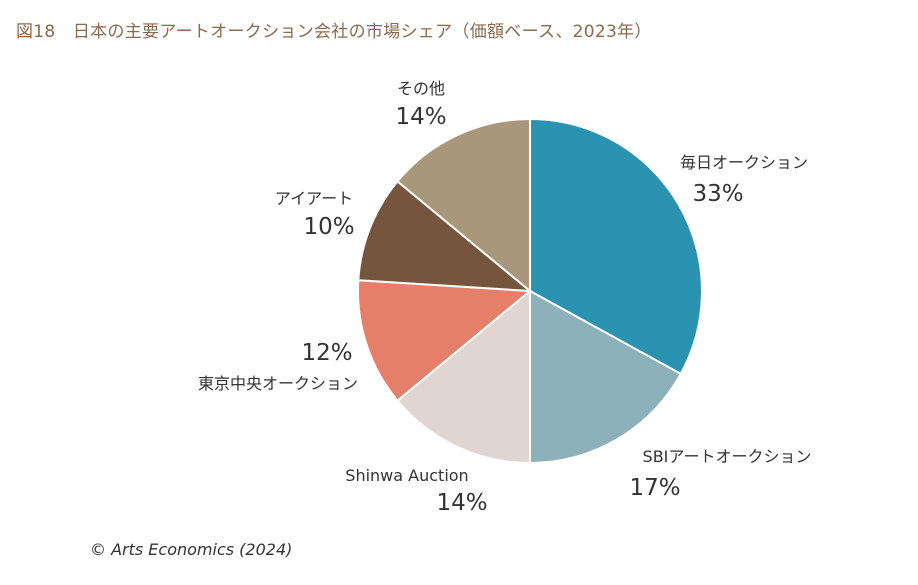 The image size is (918, 585). Describe the element at coordinates (727, 456) in the screenshot. I see `slice-label: SBIアートオークション` at that location.